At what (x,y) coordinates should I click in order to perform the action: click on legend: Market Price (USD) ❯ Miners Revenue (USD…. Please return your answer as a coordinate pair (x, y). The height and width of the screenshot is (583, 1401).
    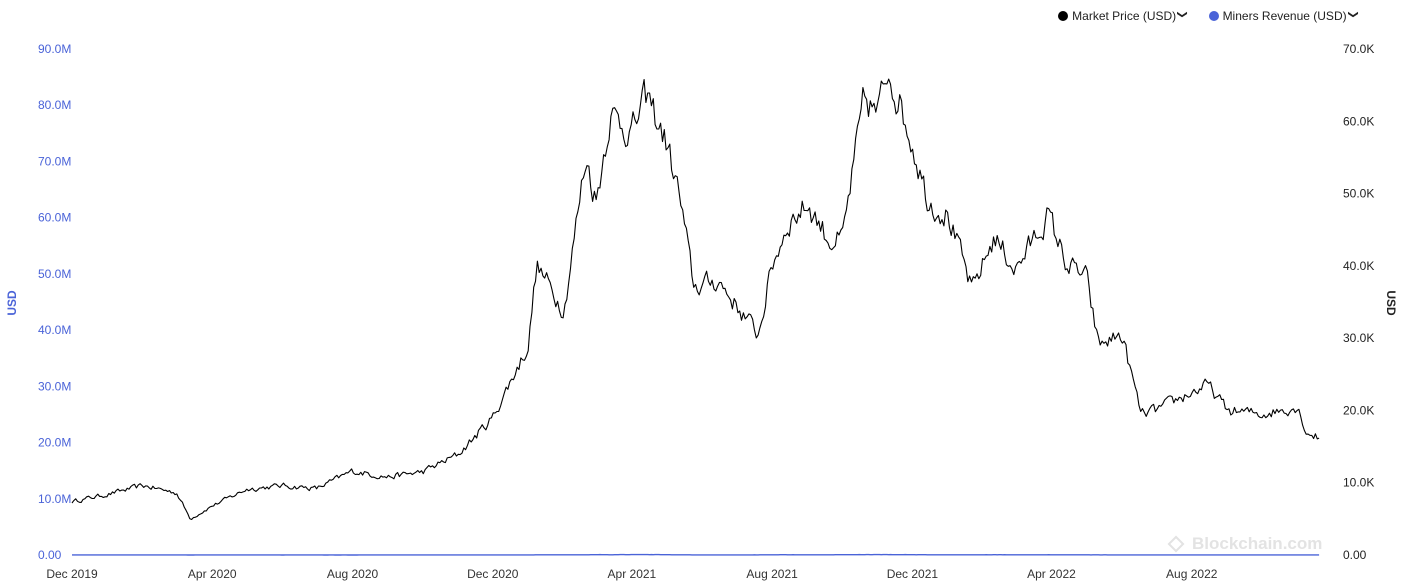
    Looking at the image, I should click on (1208, 16).